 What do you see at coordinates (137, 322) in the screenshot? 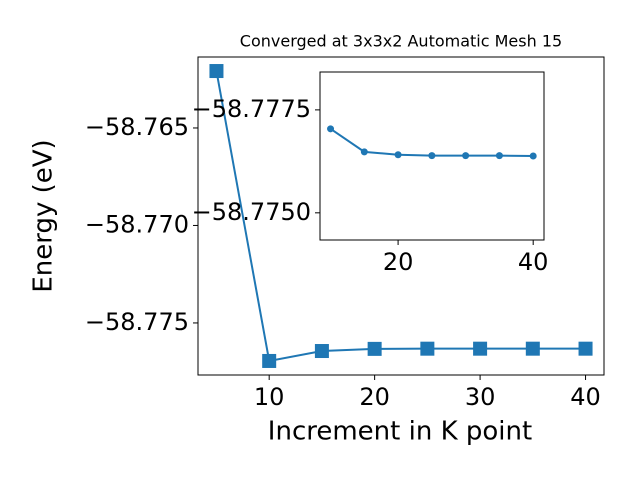
I see `y-tick-label: −58.775` at bounding box center [137, 322].